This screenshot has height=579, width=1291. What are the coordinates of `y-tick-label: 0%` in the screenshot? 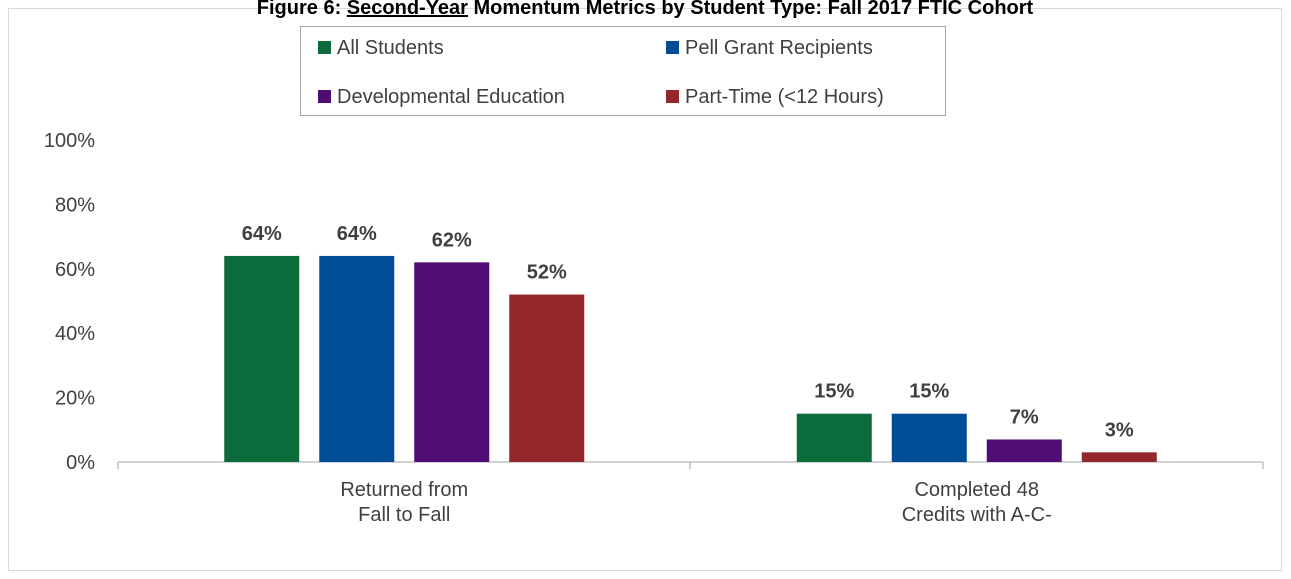 It's located at (80, 463).